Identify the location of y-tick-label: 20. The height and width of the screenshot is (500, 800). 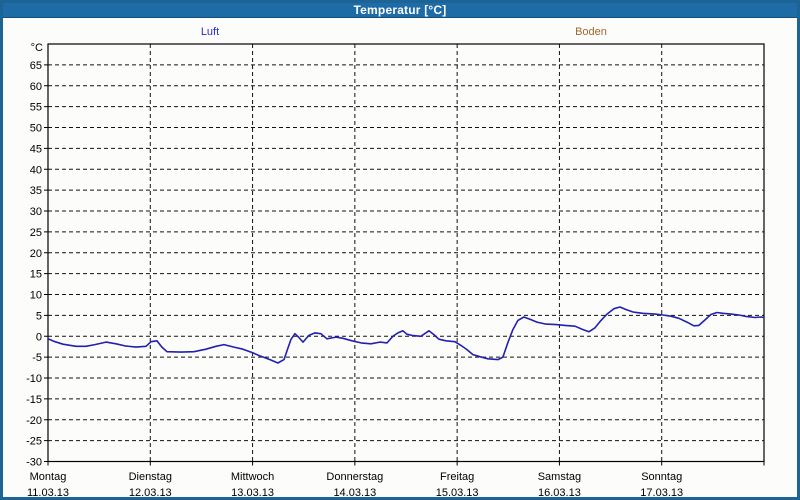
(36, 254).